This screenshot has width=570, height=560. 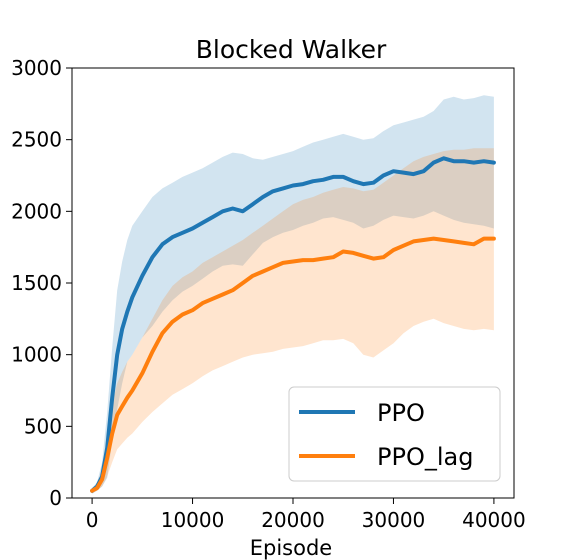 I want to click on y-tick-label: 1500, so click(x=36, y=283).